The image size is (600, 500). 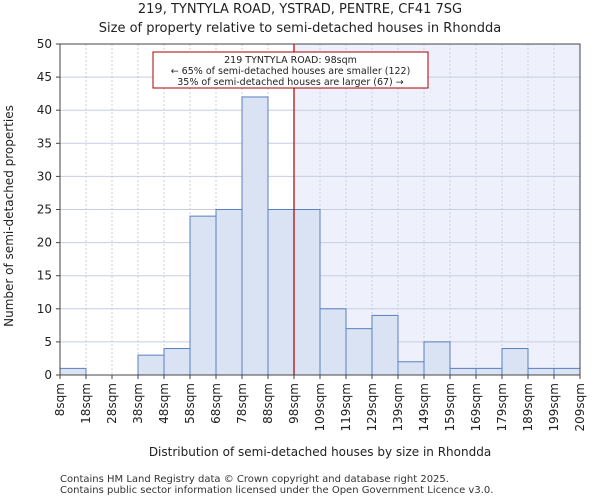 I want to click on y-tick-label: 20, so click(x=44, y=243).